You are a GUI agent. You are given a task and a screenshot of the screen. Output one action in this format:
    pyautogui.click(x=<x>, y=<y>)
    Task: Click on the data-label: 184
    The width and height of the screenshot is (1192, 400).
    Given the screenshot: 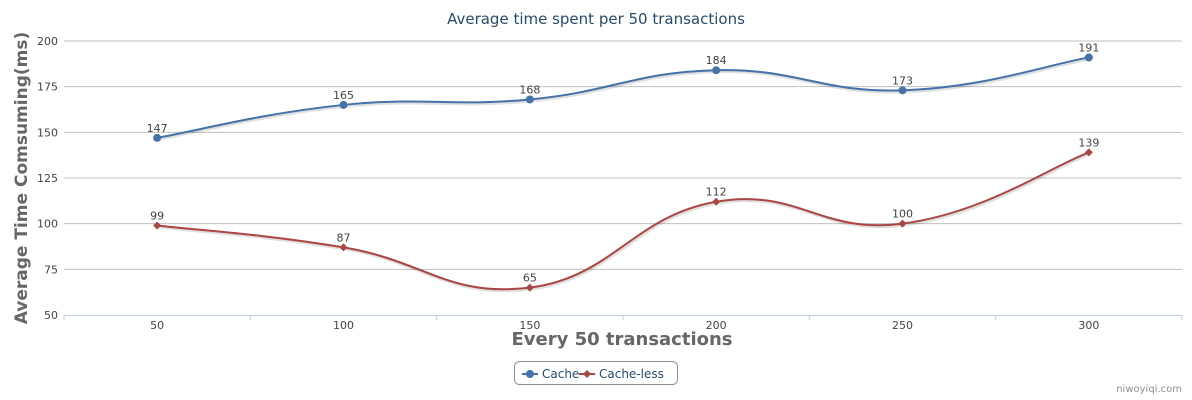 What is the action you would take?
    pyautogui.click(x=716, y=60)
    